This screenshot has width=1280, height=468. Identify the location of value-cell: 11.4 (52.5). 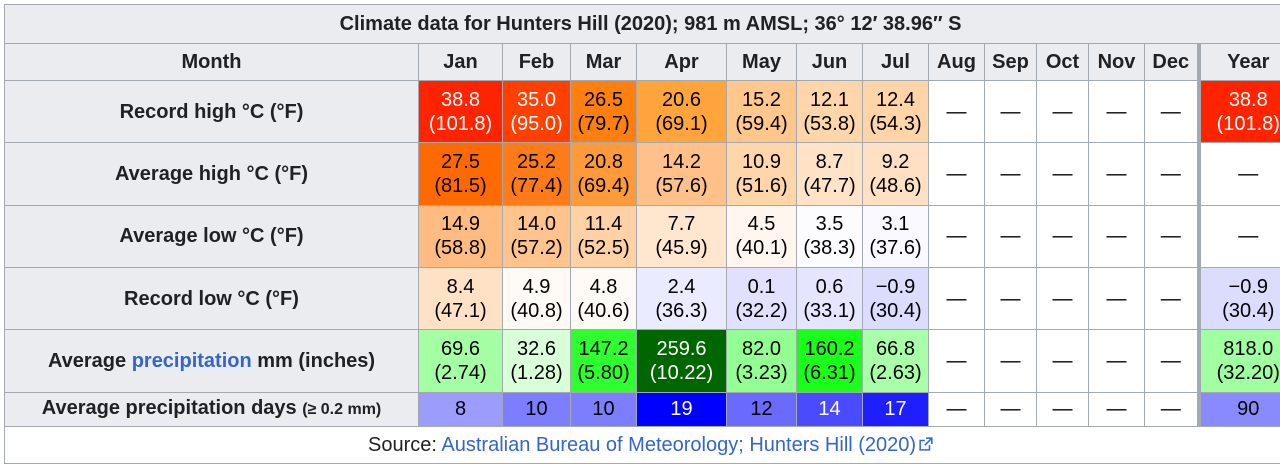
(603, 236).